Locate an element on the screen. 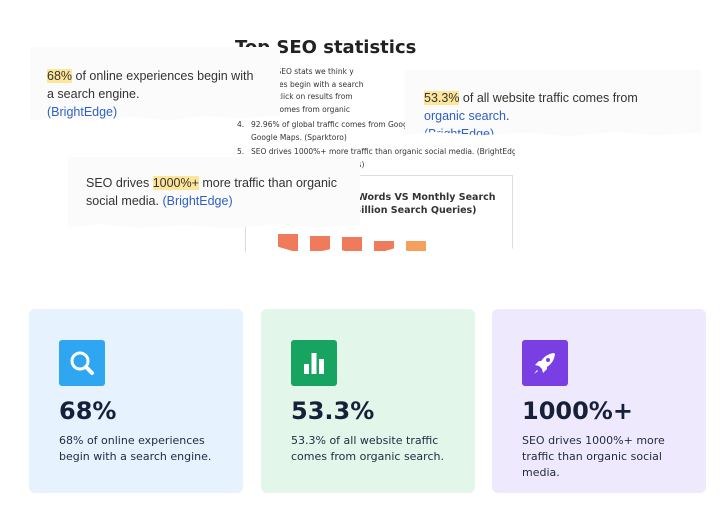 The height and width of the screenshot is (513, 720). list-text: Google Maps. (Sparktoro) is located at coordinates (299, 137).